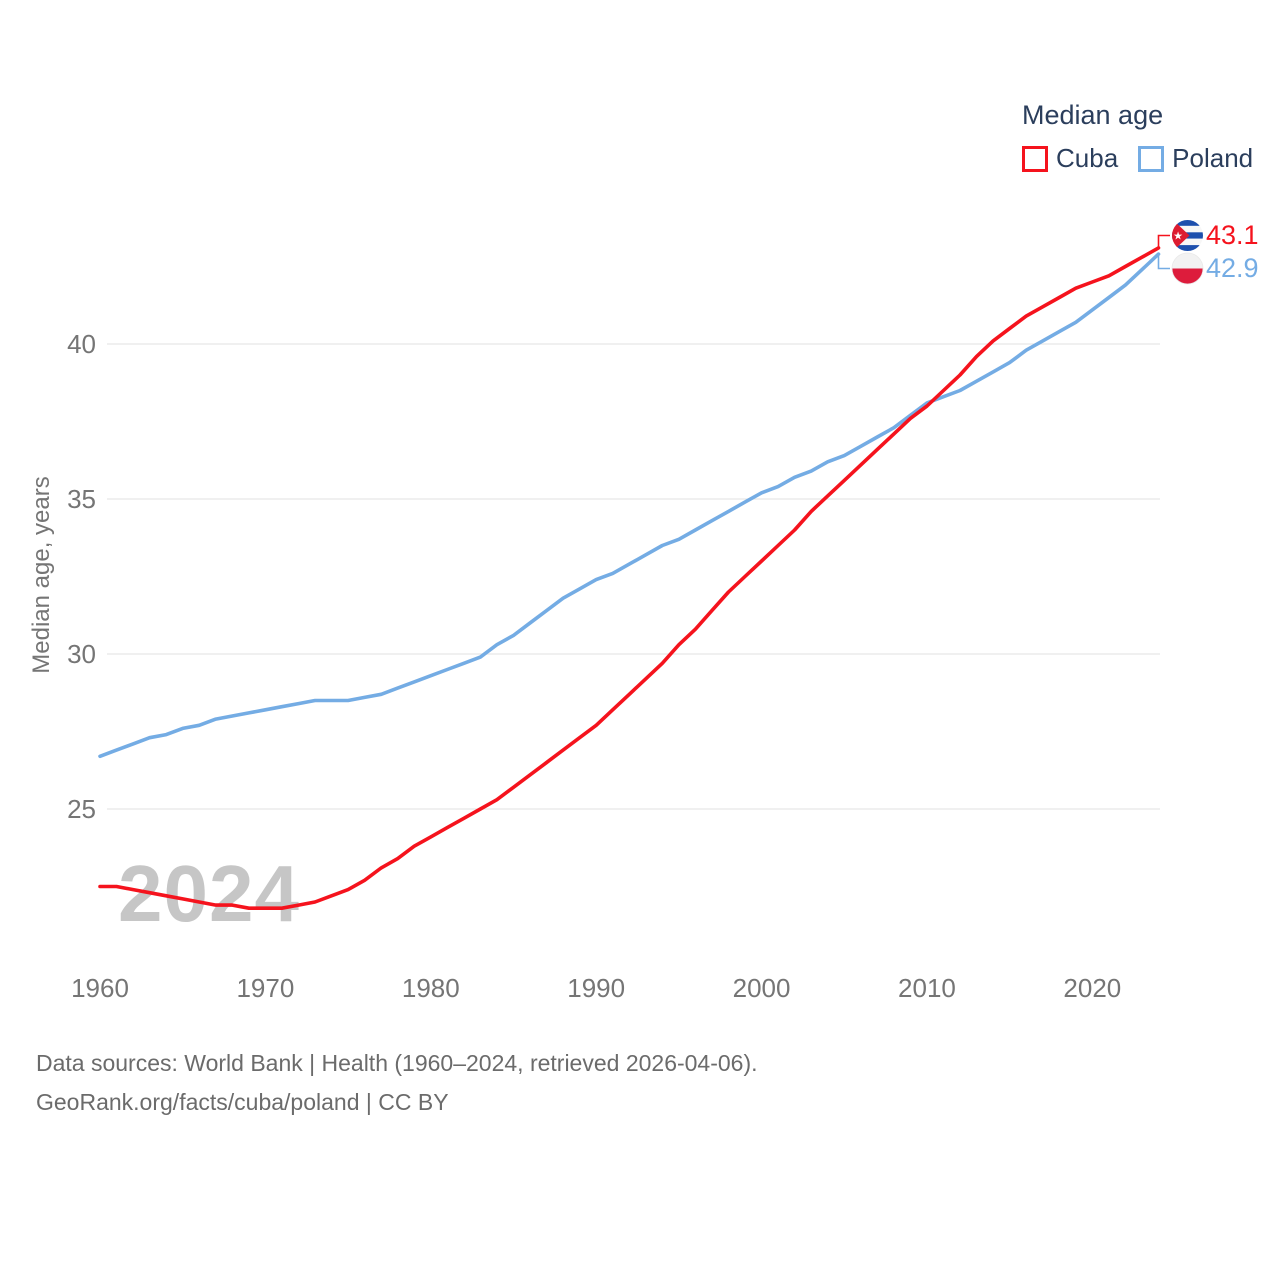 This screenshot has height=1280, width=1280. What do you see at coordinates (1187, 268) in the screenshot?
I see `poland-flag-icon` at bounding box center [1187, 268].